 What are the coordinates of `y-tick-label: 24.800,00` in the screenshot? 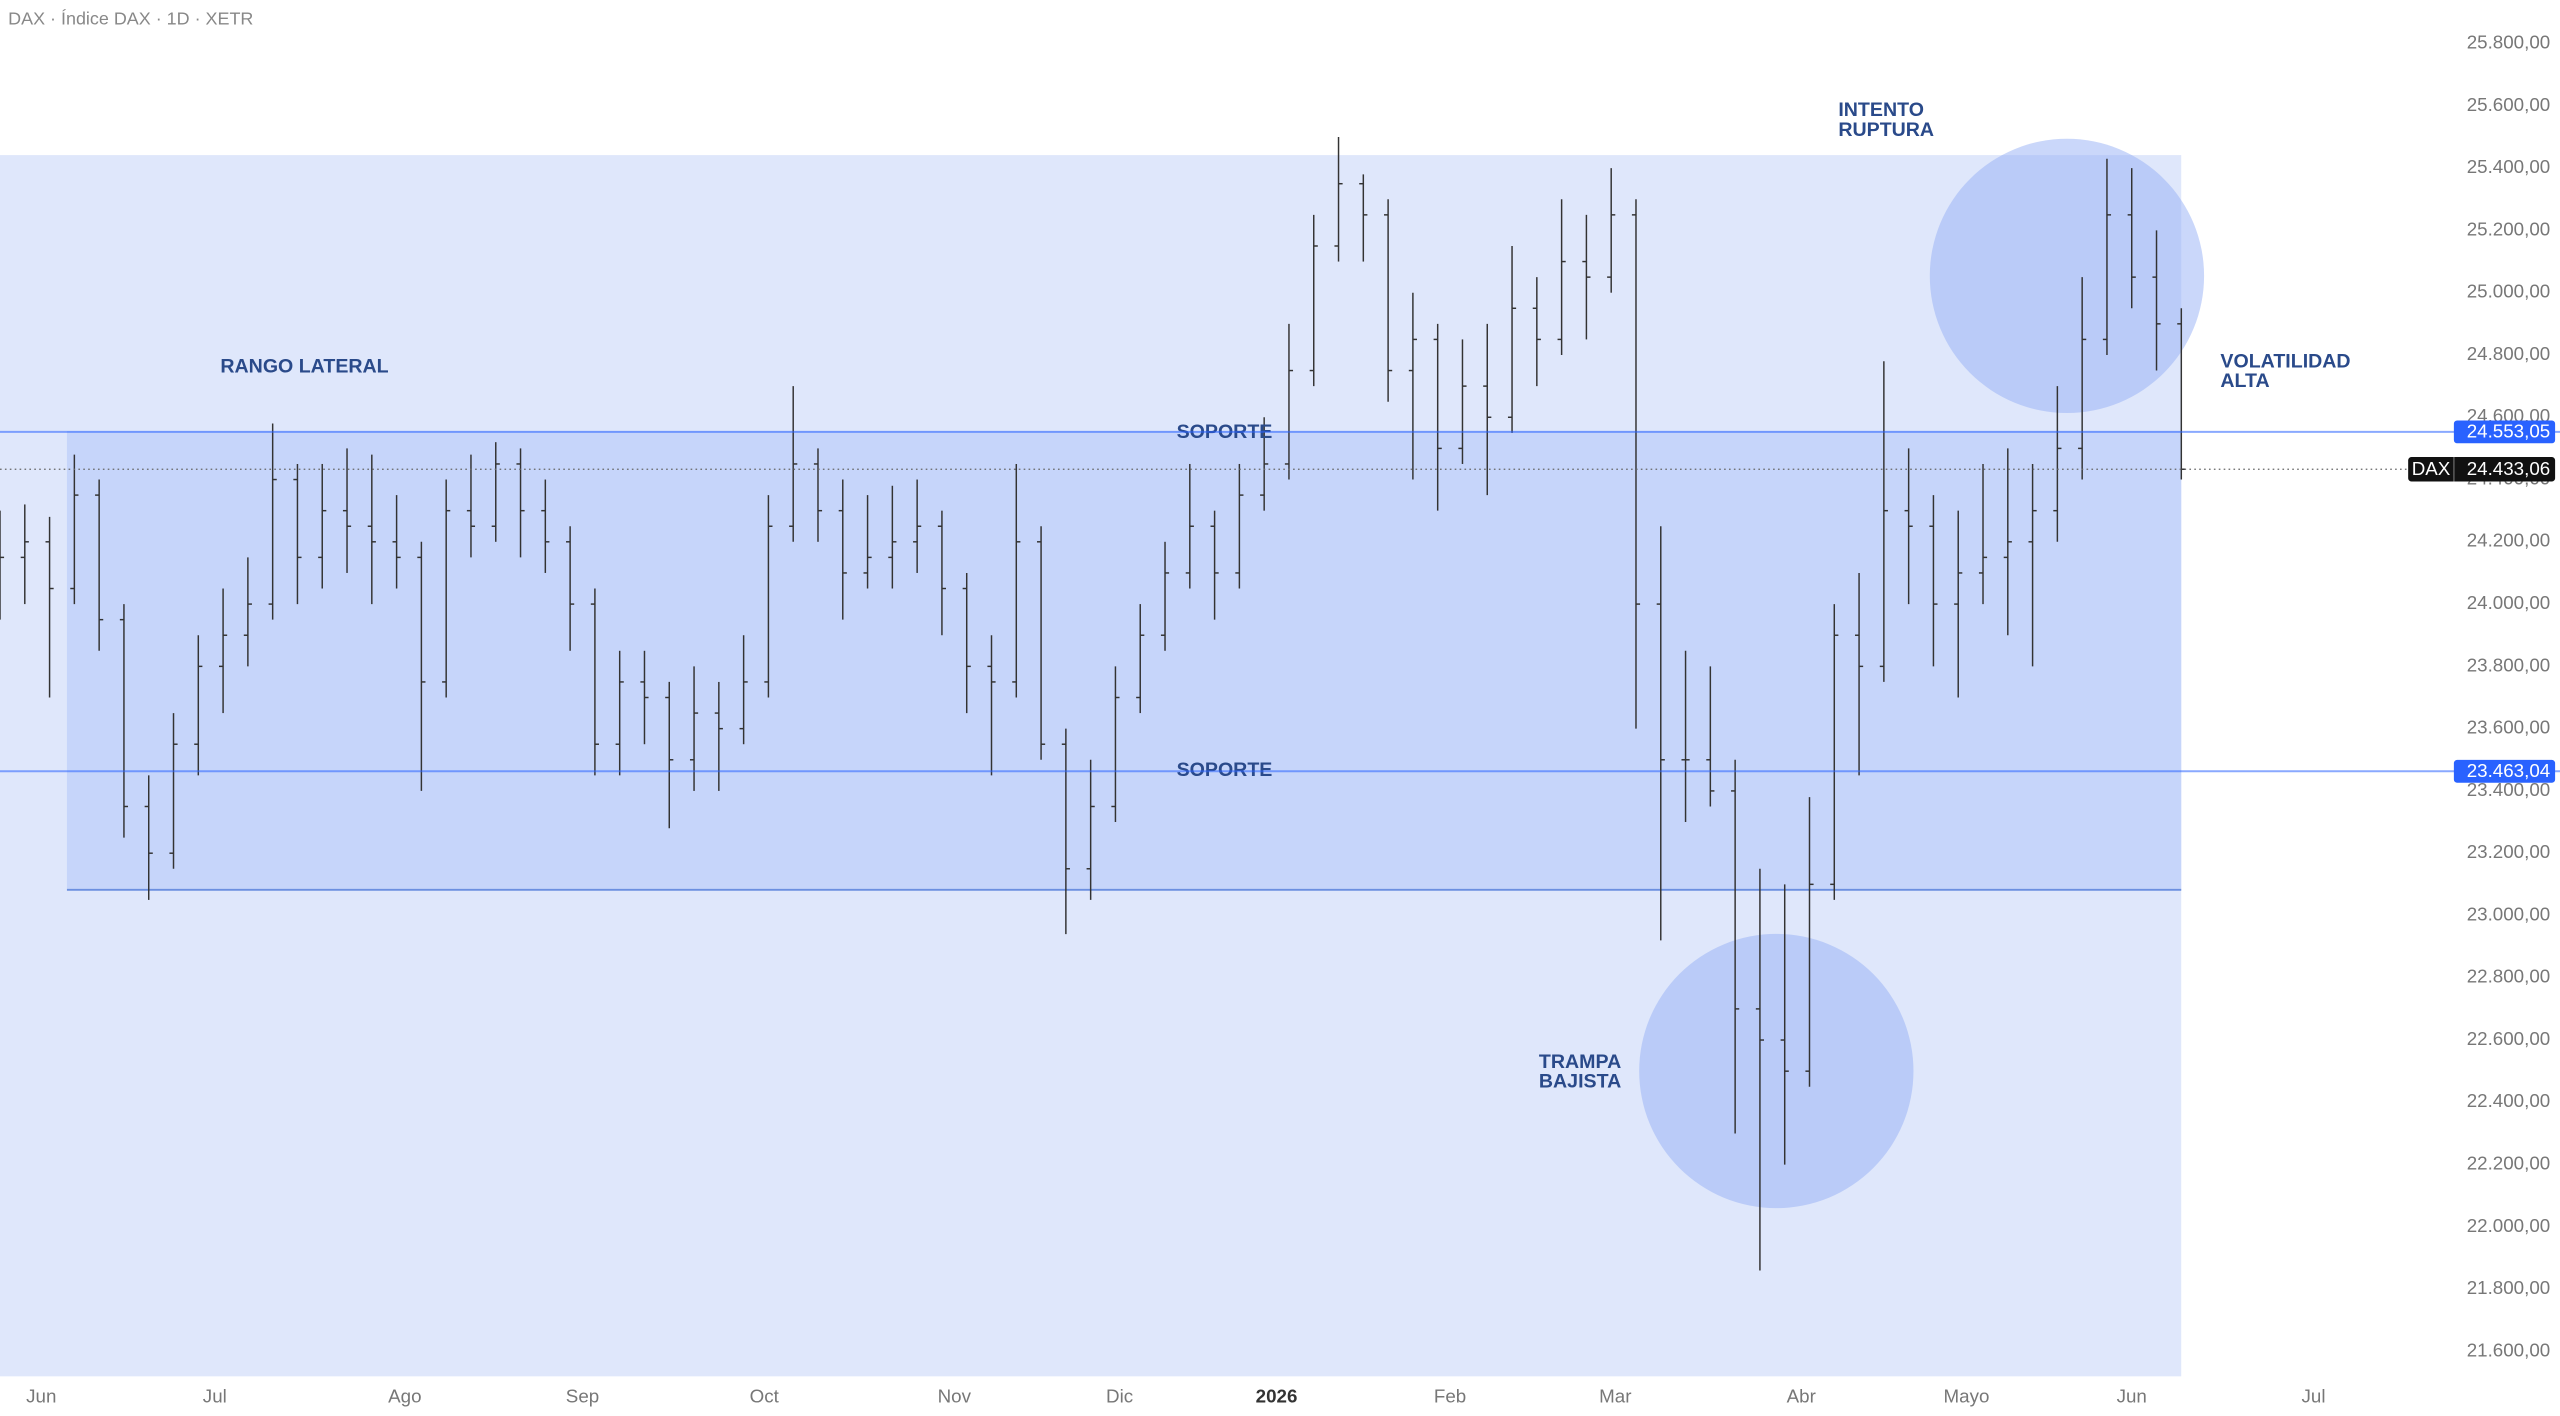 It's located at (2508, 353).